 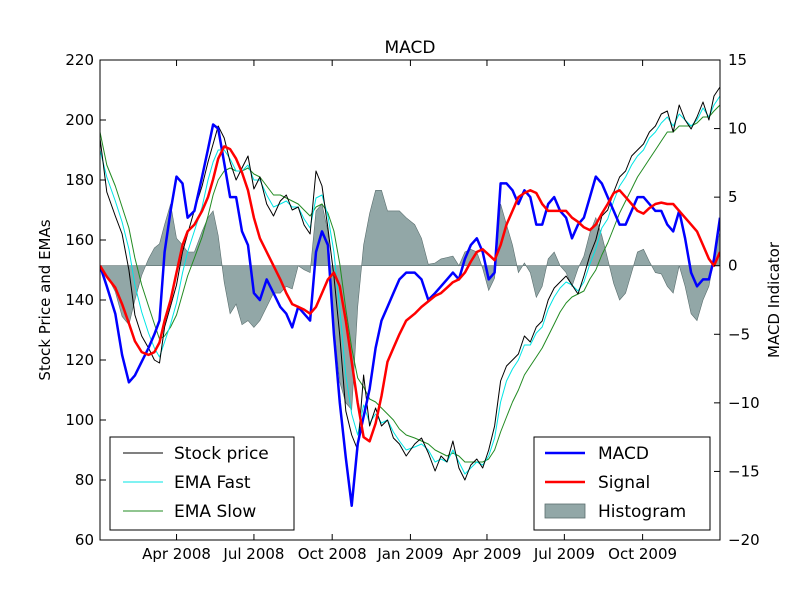 I want to click on y-left-tick-label: 180, so click(x=79, y=180).